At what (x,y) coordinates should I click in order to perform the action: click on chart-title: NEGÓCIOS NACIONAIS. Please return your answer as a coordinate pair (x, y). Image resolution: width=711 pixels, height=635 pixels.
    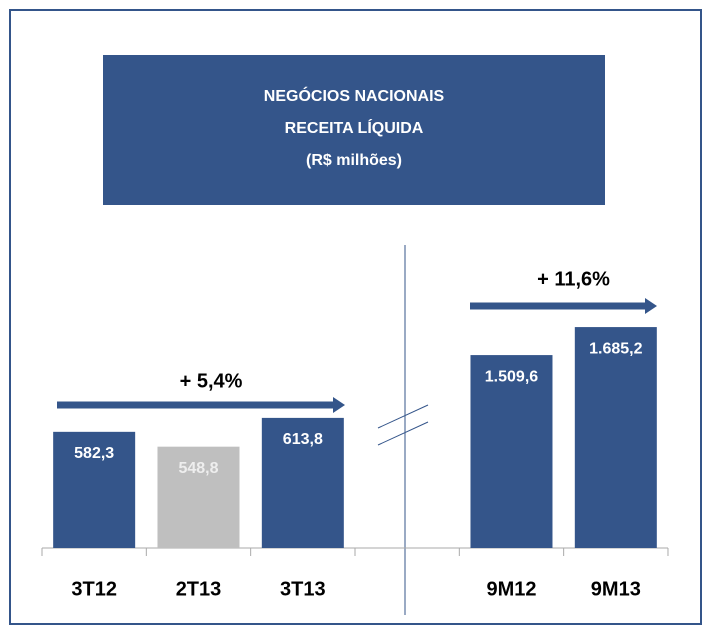
    Looking at the image, I should click on (354, 95).